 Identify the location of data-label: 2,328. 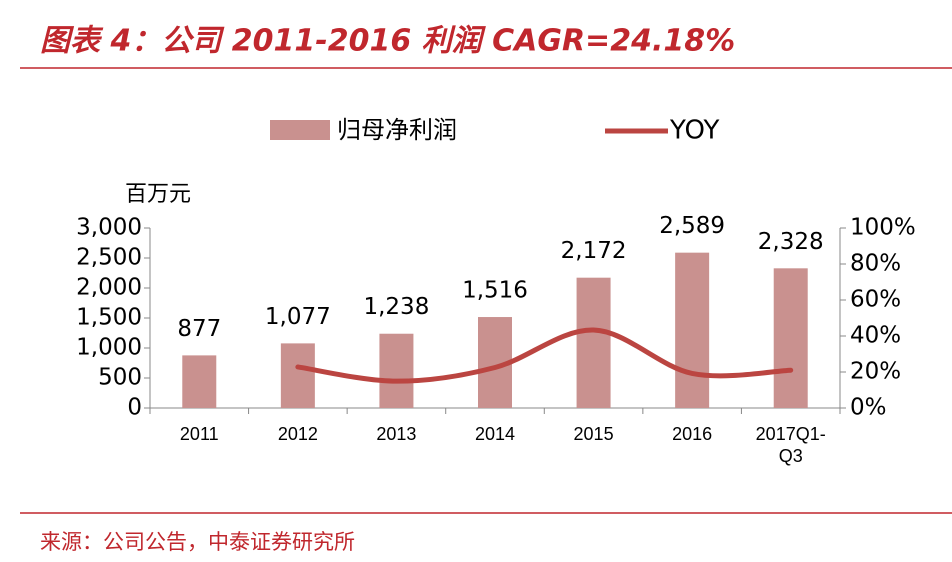
(791, 242).